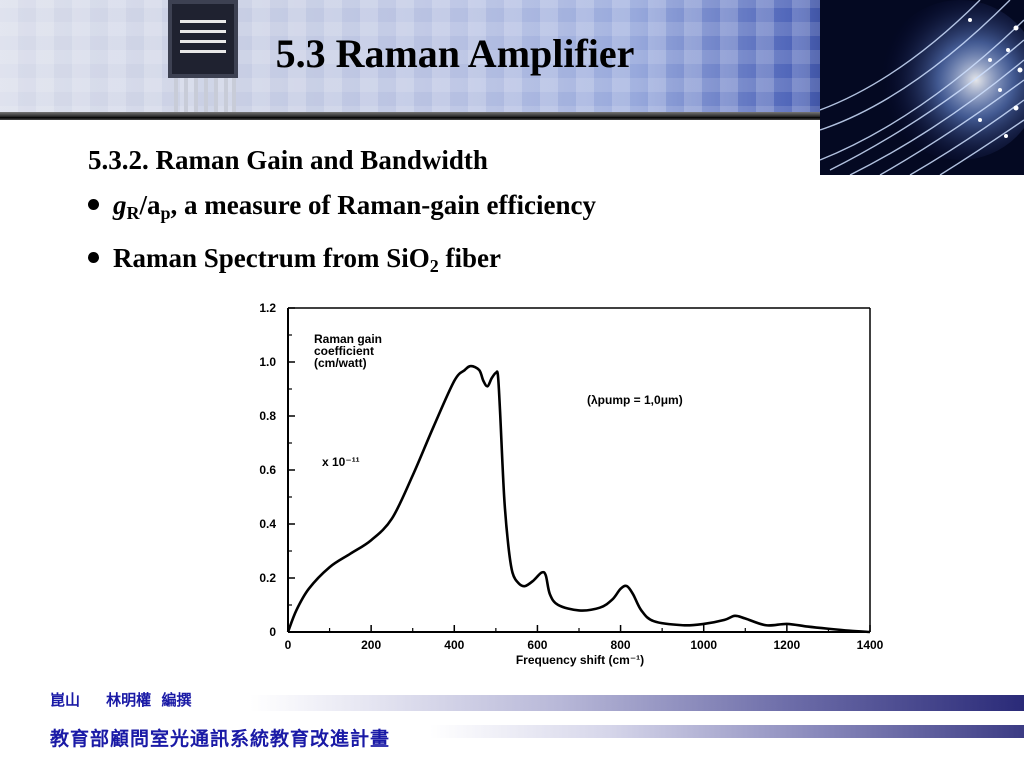 This screenshot has width=1024, height=768. I want to click on footer-gradient-bar-lower, so click(727, 731).